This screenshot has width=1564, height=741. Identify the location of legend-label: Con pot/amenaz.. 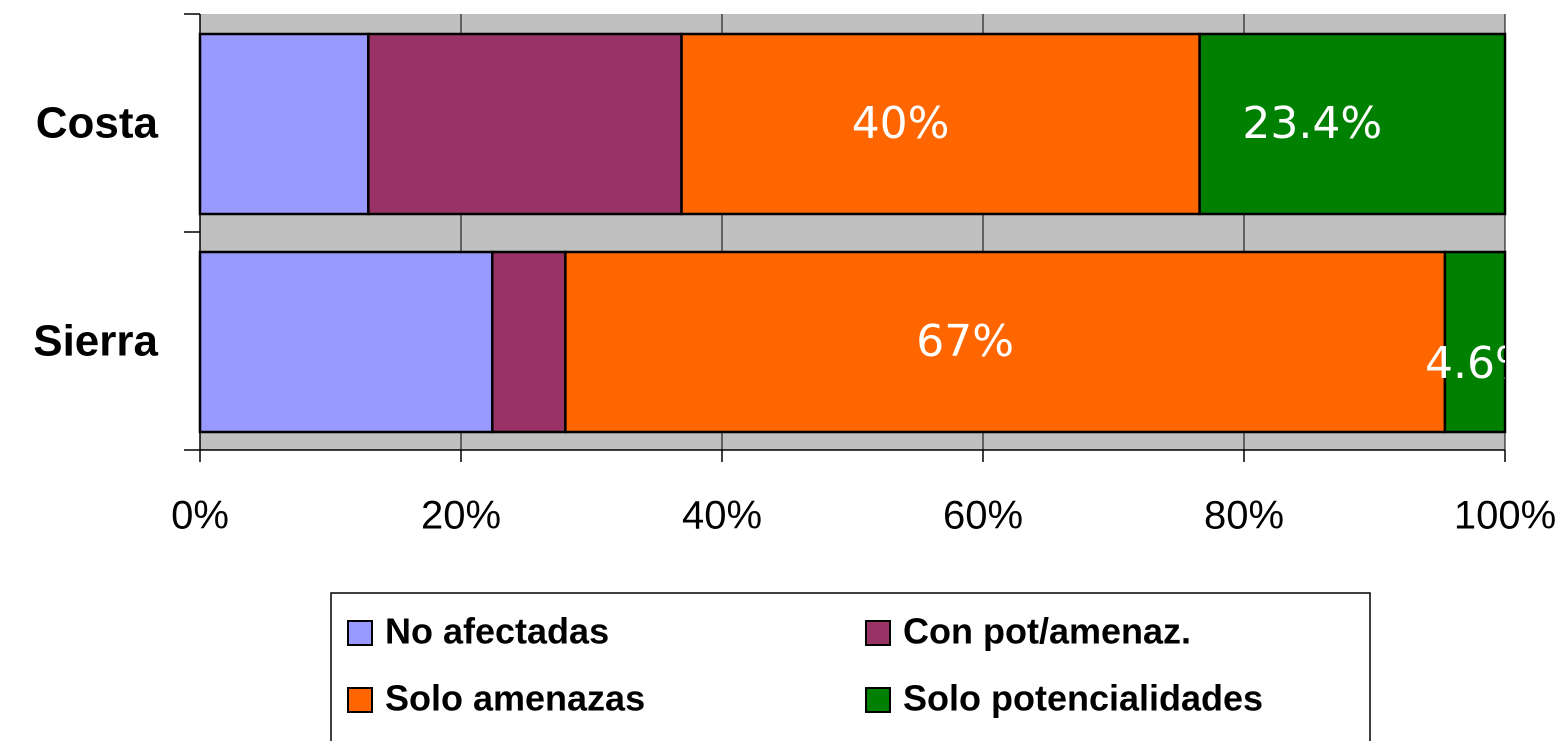
(1047, 631).